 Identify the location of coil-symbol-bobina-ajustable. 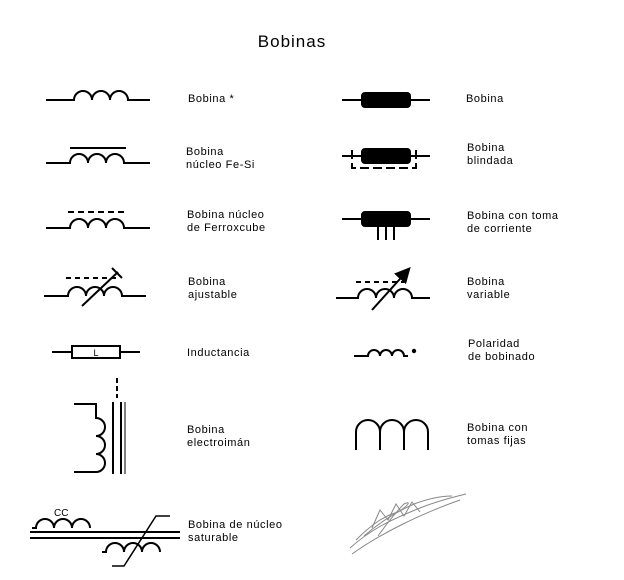
(95, 287).